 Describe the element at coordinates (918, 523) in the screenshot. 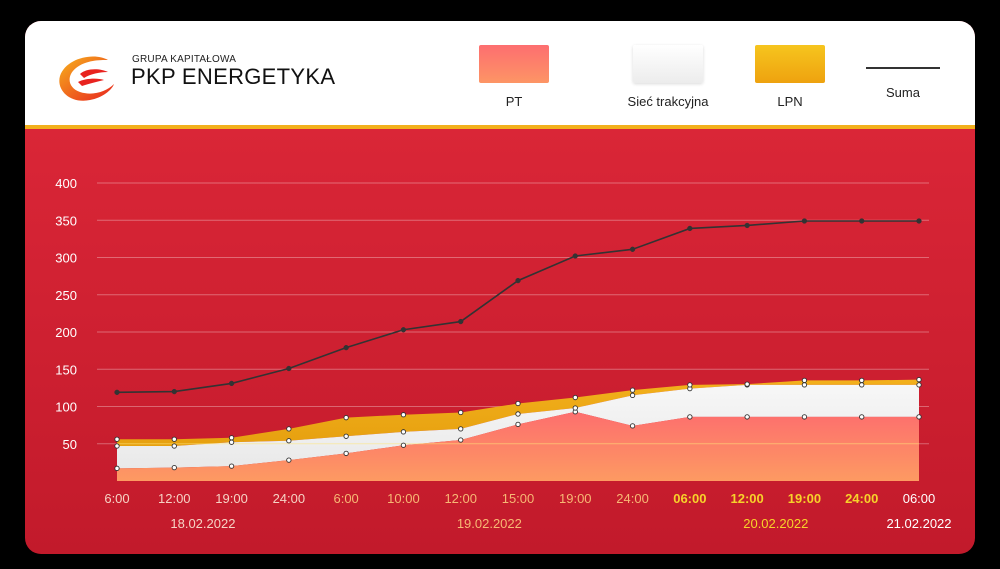

I see `date-group-label: 21.02.2022` at that location.